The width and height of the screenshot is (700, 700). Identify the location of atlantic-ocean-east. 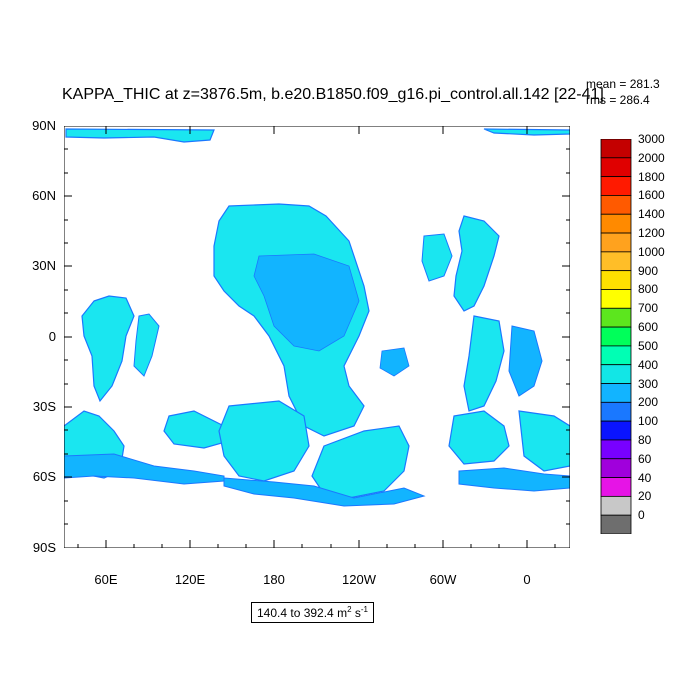
(525, 361).